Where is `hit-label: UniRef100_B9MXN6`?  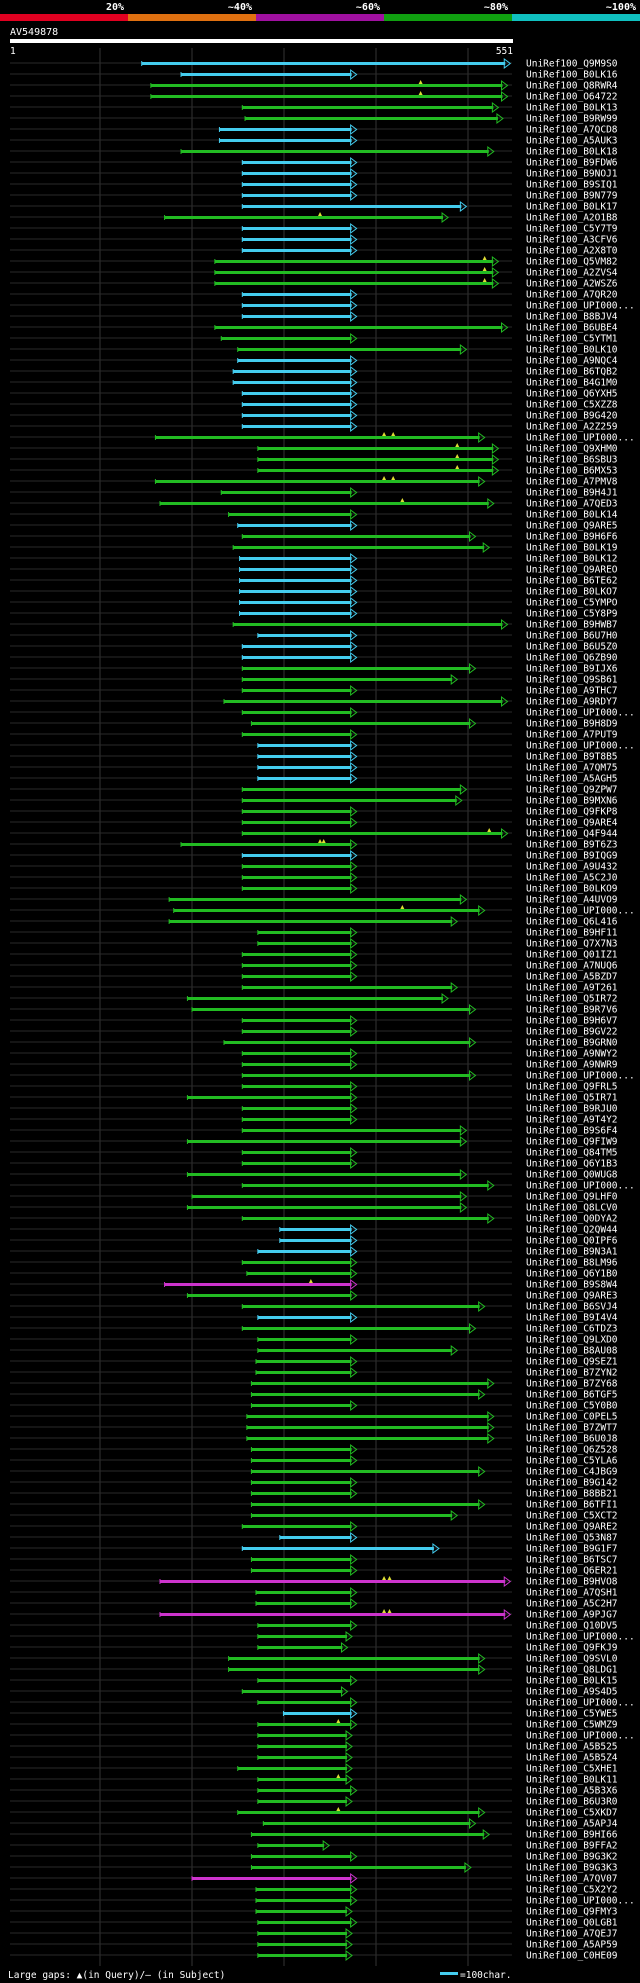
hit-label: UniRef100_B9MXN6 is located at coordinates (572, 801).